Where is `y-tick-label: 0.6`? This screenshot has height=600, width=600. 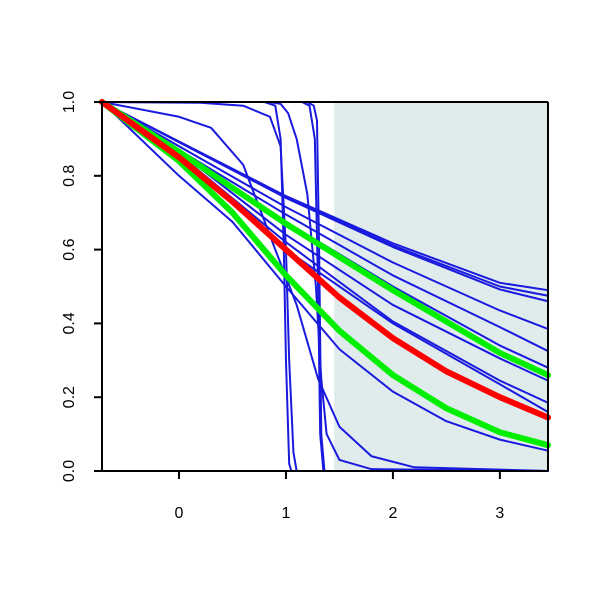
y-tick-label: 0.6 is located at coordinates (69, 249).